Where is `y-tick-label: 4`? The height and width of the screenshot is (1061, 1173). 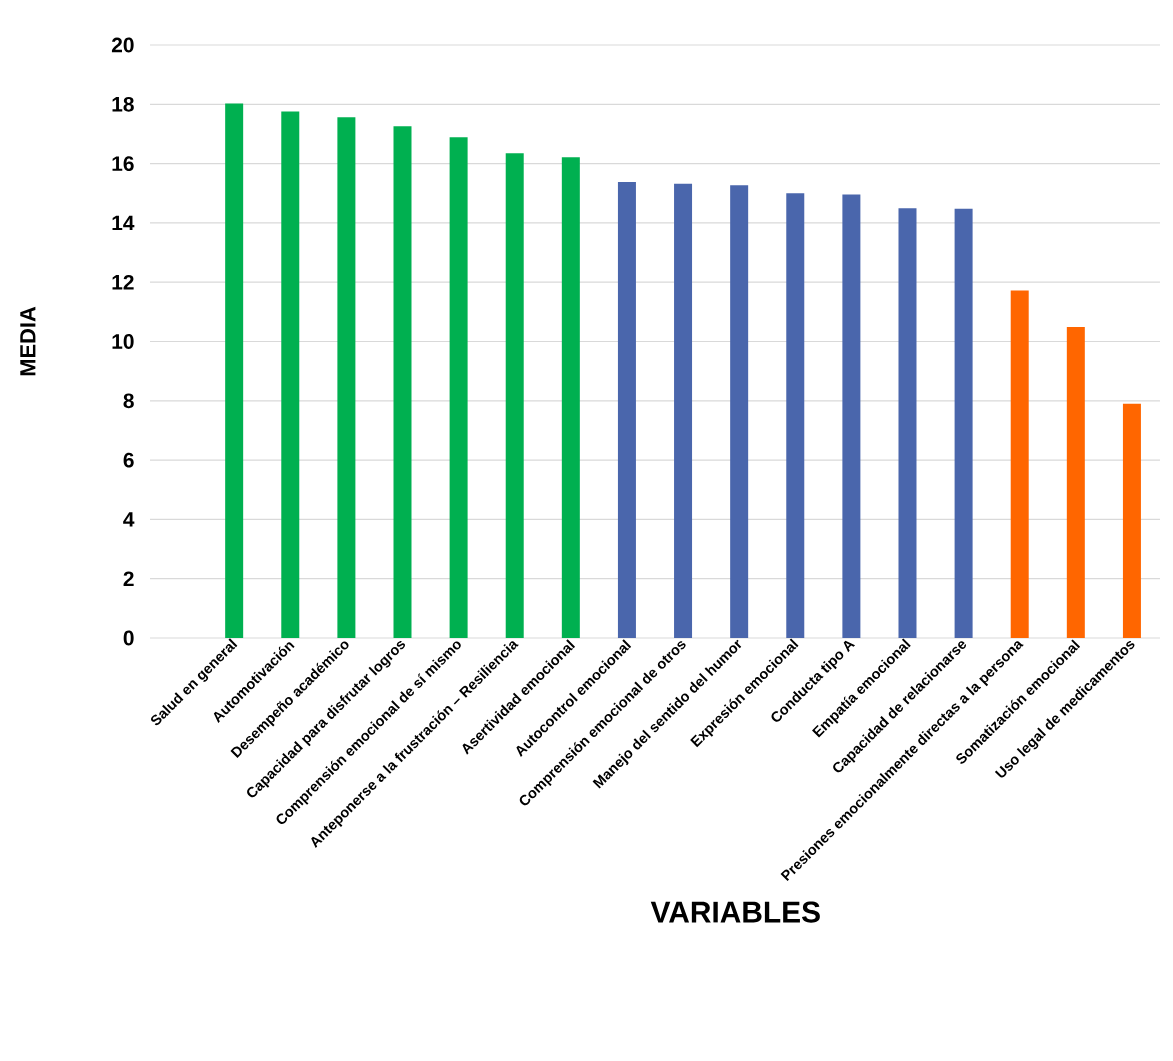 y-tick-label: 4 is located at coordinates (129, 519).